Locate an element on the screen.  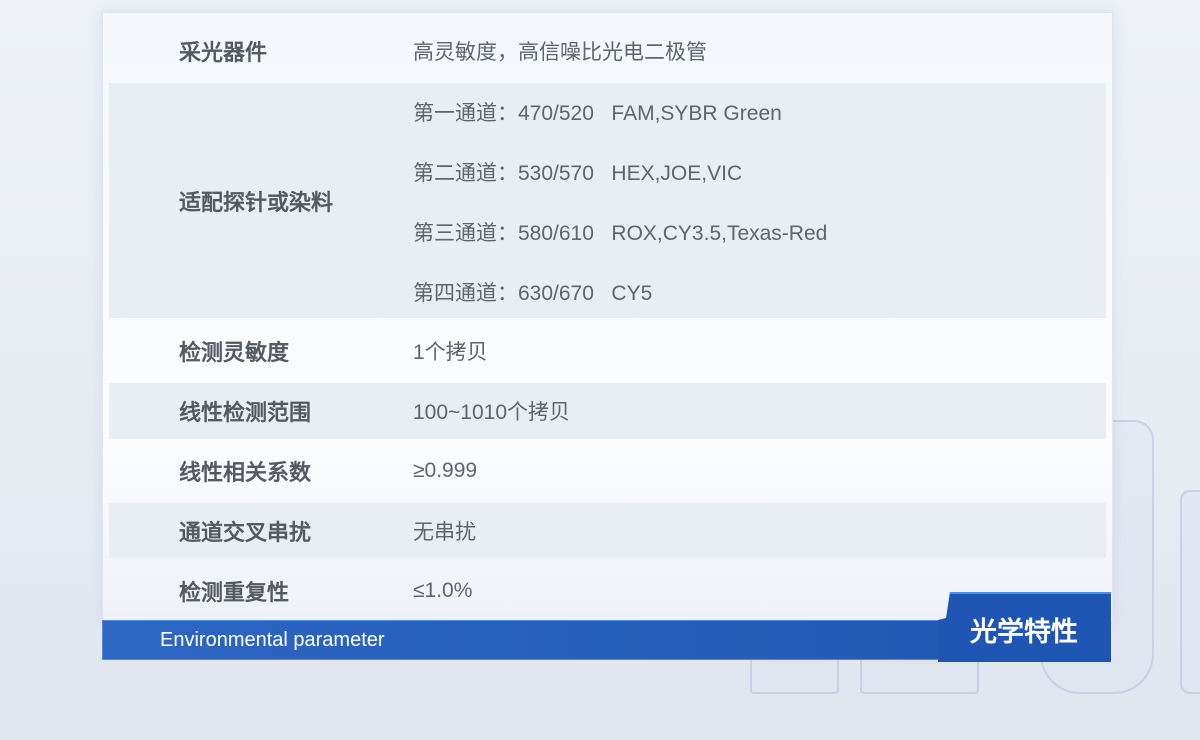
row-value: 100~1010个拷贝 is located at coordinates (492, 412).